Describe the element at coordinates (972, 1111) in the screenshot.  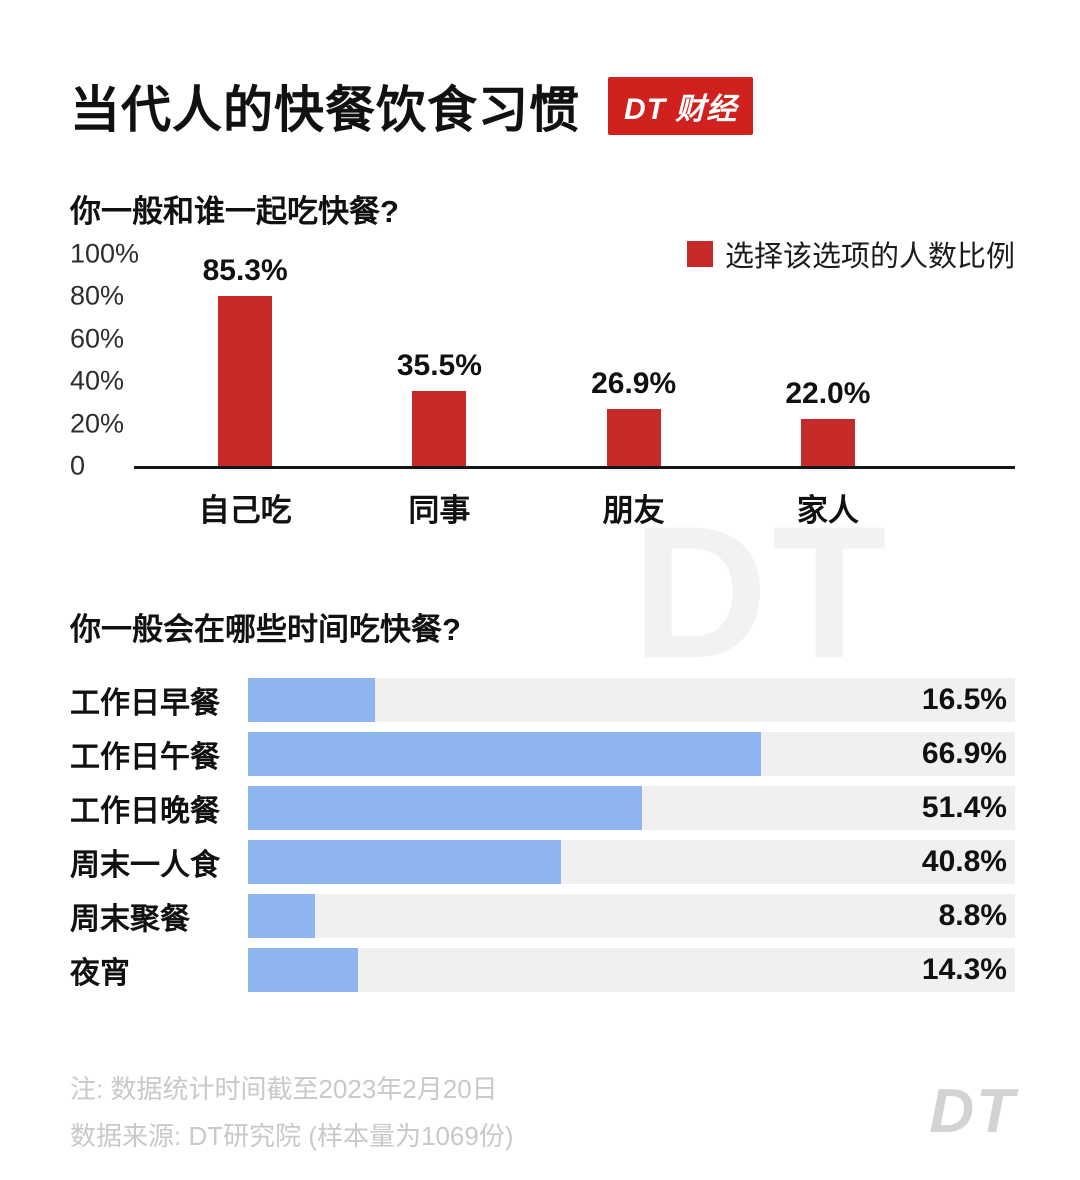
I see `footer-logo: DT` at that location.